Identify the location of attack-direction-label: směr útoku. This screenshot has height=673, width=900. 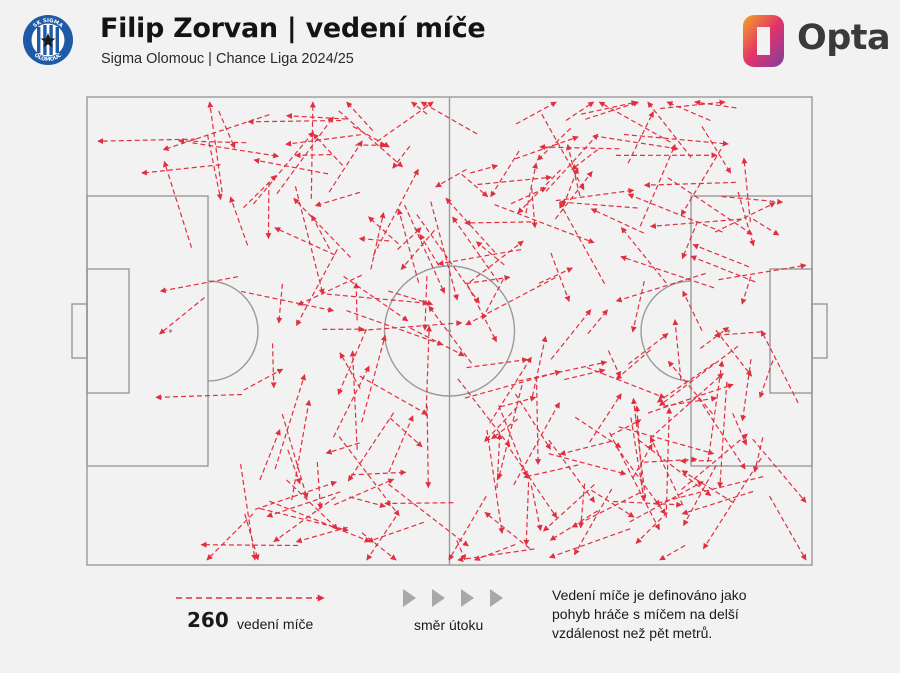
(449, 625).